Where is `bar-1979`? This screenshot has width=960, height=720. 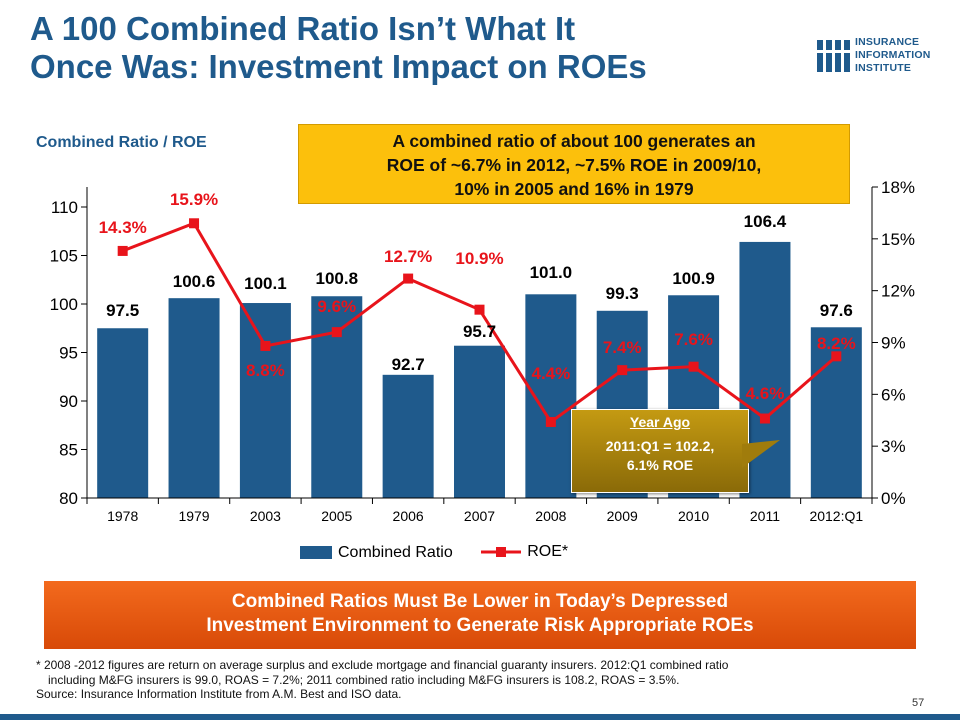
bar-1979 is located at coordinates (194, 398).